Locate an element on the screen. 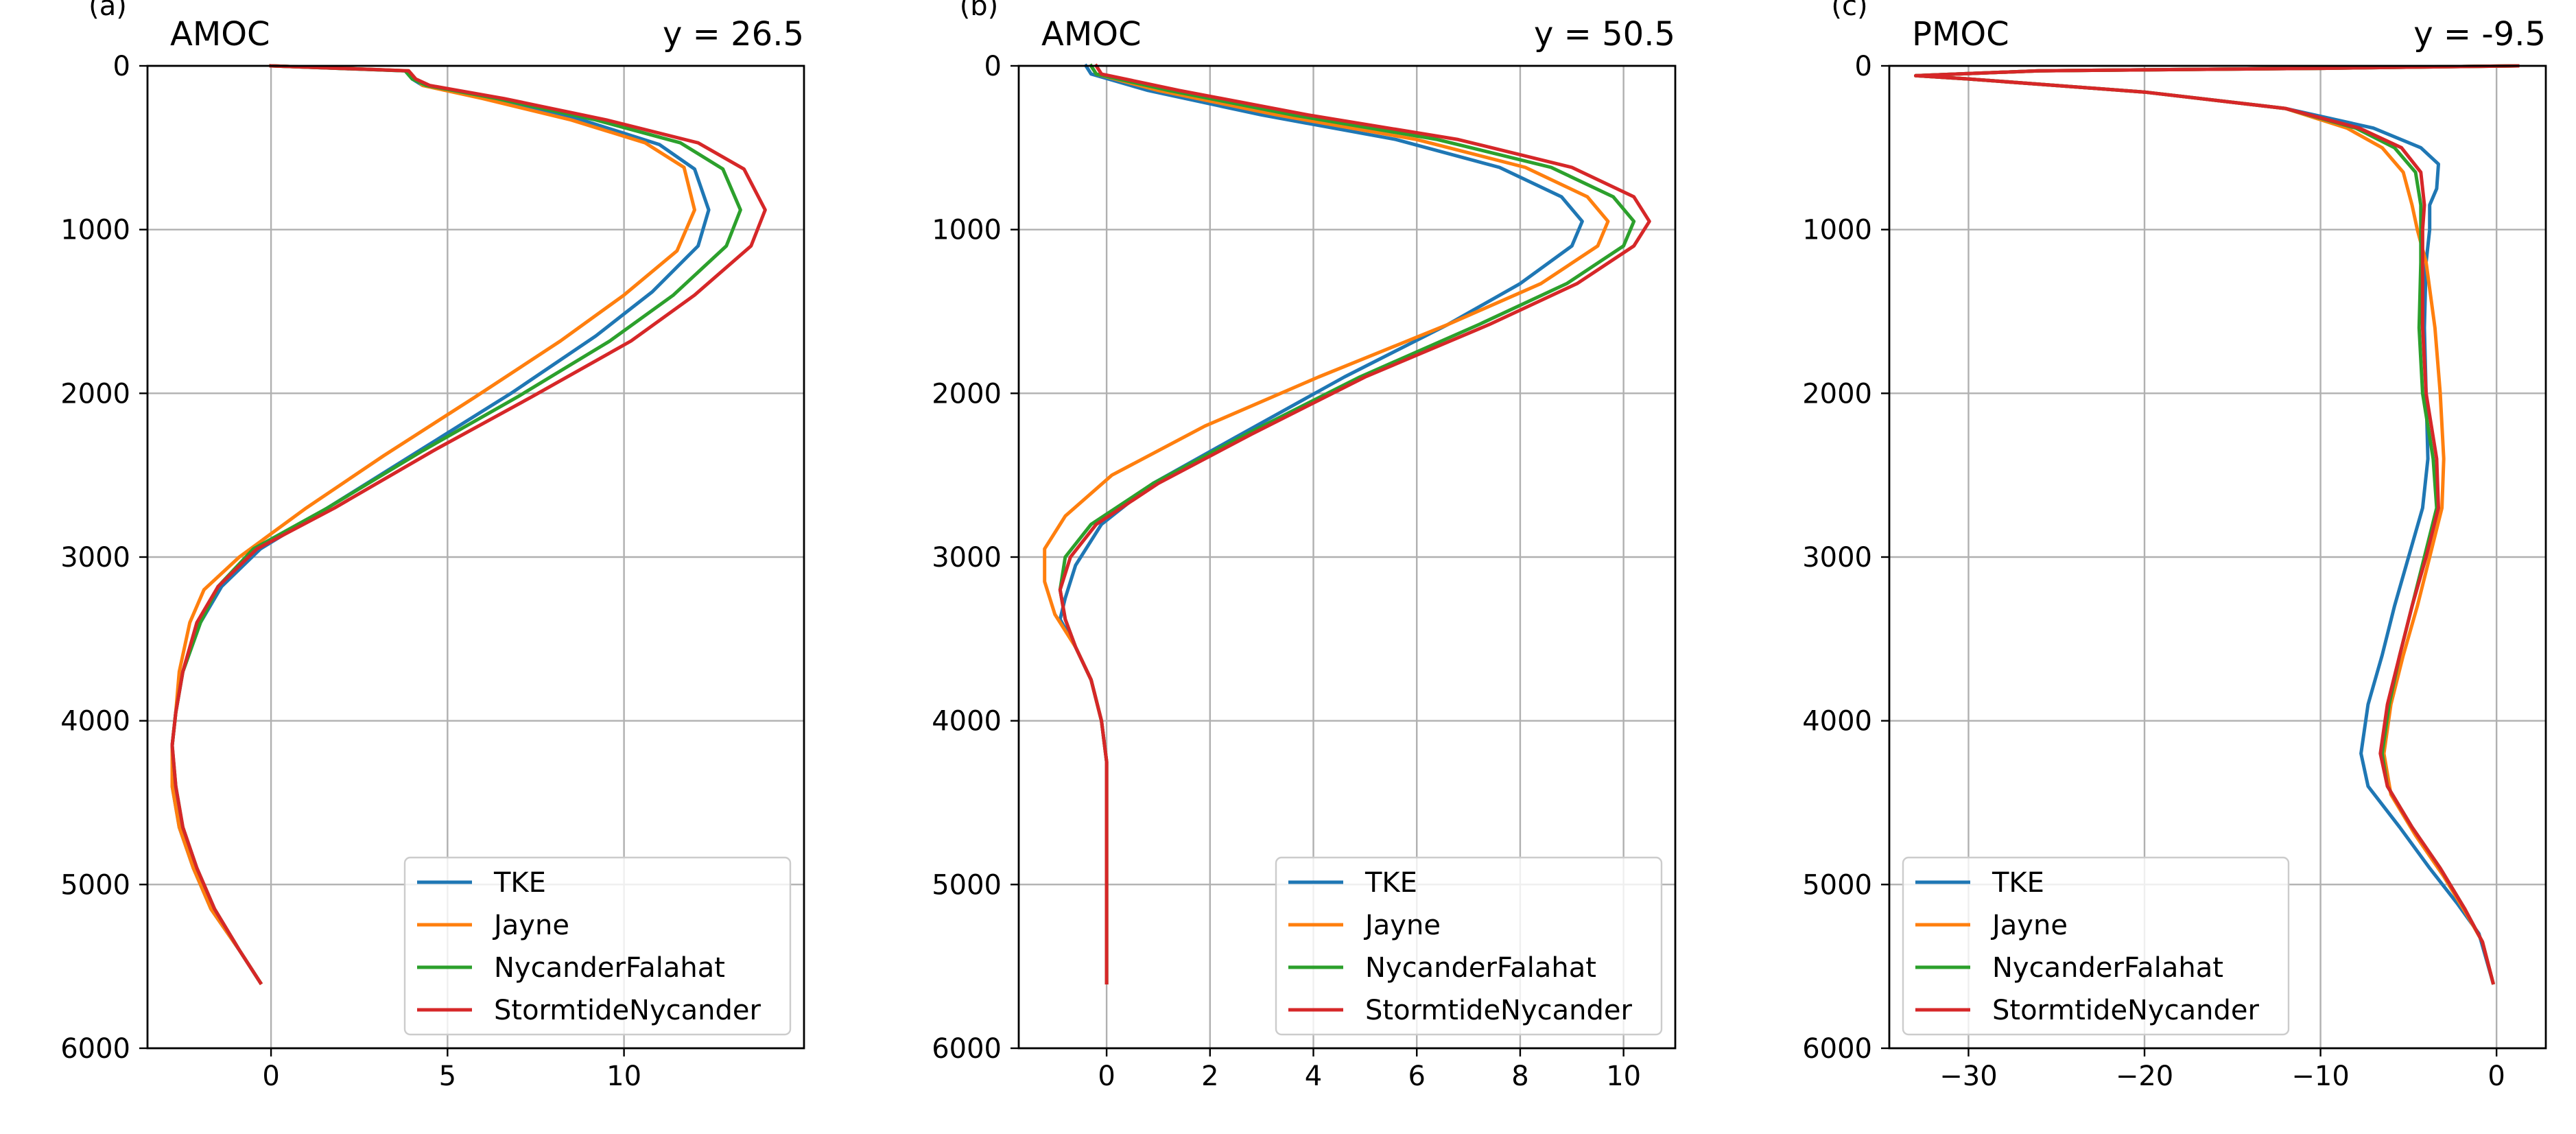 The height and width of the screenshot is (1134, 2576). title-right: y = -9.5 is located at coordinates (2479, 34).